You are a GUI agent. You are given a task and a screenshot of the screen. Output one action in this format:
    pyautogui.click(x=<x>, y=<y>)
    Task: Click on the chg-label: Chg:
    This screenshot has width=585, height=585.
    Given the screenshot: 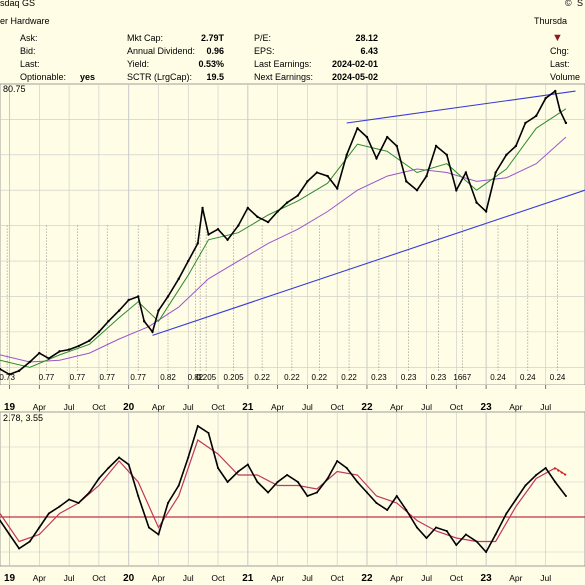 What is the action you would take?
    pyautogui.click(x=560, y=51)
    